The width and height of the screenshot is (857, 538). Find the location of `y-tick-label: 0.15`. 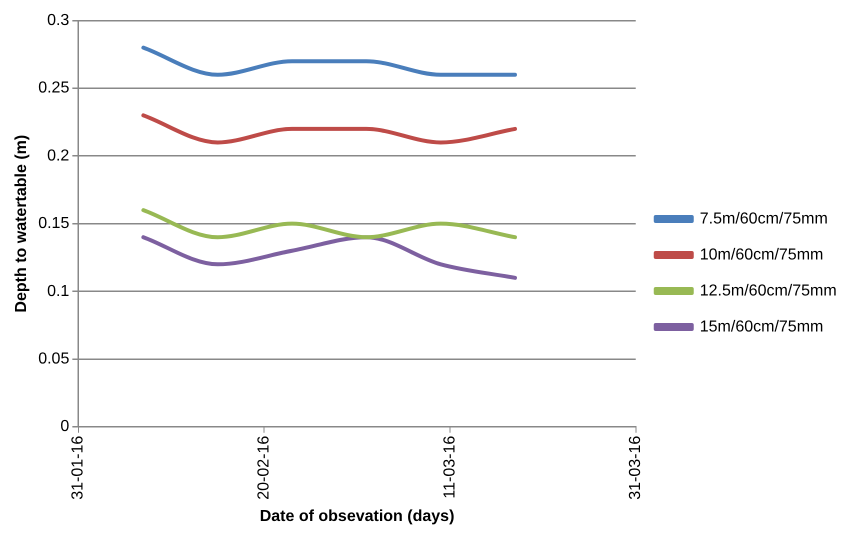

y-tick-label: 0.15 is located at coordinates (54, 223).